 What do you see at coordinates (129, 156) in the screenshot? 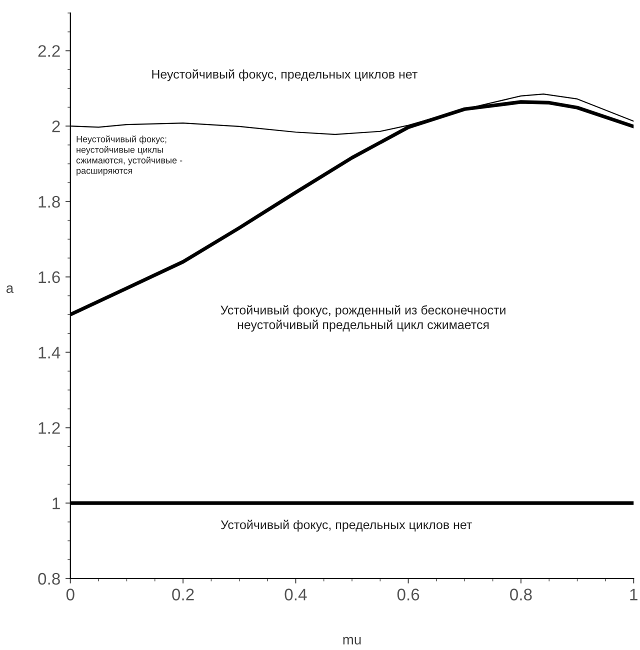
I see `annotation: Неустойчивый фокус; неустойчивые циклы сжимаются, устойчивые - расширяются` at bounding box center [129, 156].